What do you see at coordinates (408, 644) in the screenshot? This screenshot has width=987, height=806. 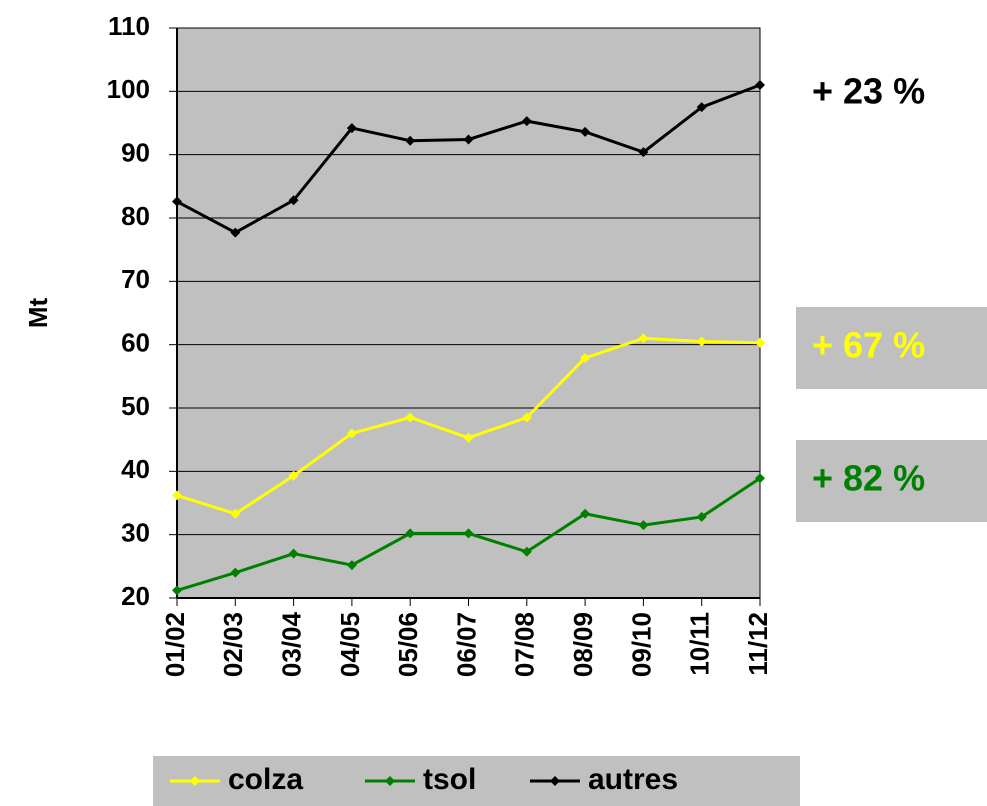 I see `x-tick-label: 05/06` at bounding box center [408, 644].